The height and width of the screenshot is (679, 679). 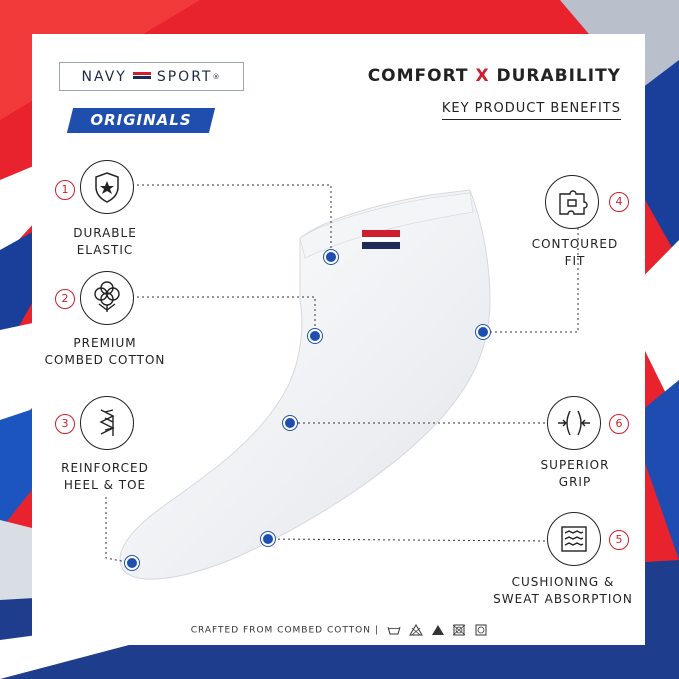 What do you see at coordinates (141, 120) in the screenshot?
I see `originals-label: ORIGINALS` at bounding box center [141, 120].